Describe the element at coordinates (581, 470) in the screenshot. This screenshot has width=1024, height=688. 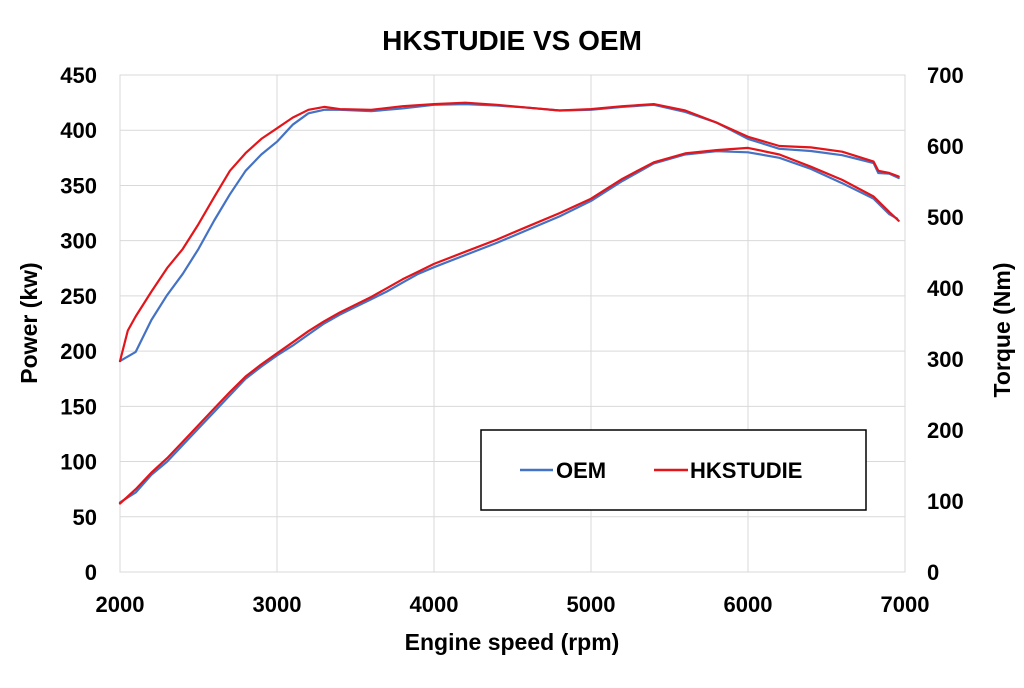
I see `legend-oem-label: OEM` at that location.